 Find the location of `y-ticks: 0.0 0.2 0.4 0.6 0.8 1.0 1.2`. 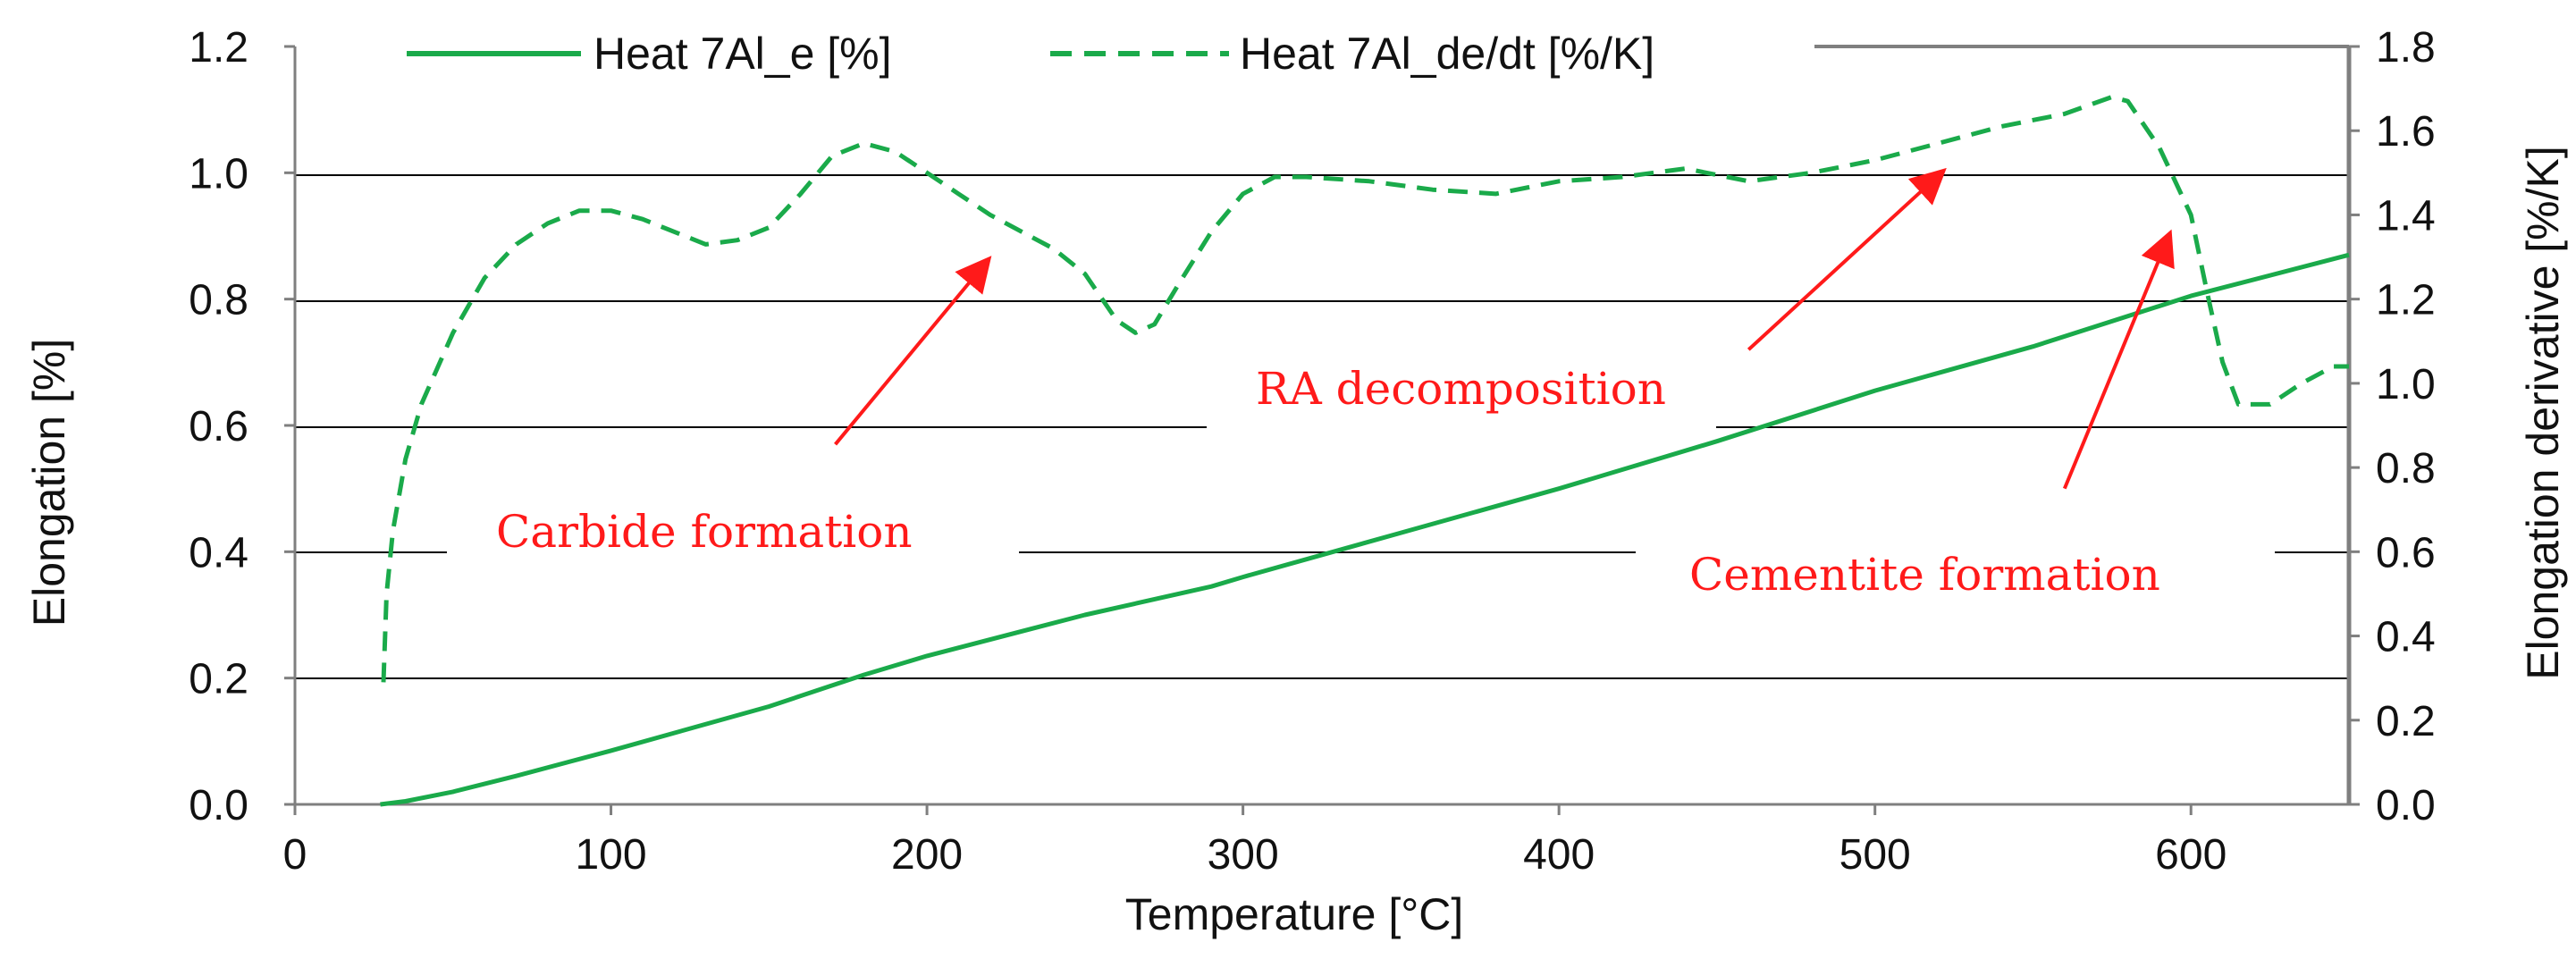

y-ticks: 0.0 0.2 0.4 0.6 0.8 1.0 1.2 is located at coordinates (242, 426).